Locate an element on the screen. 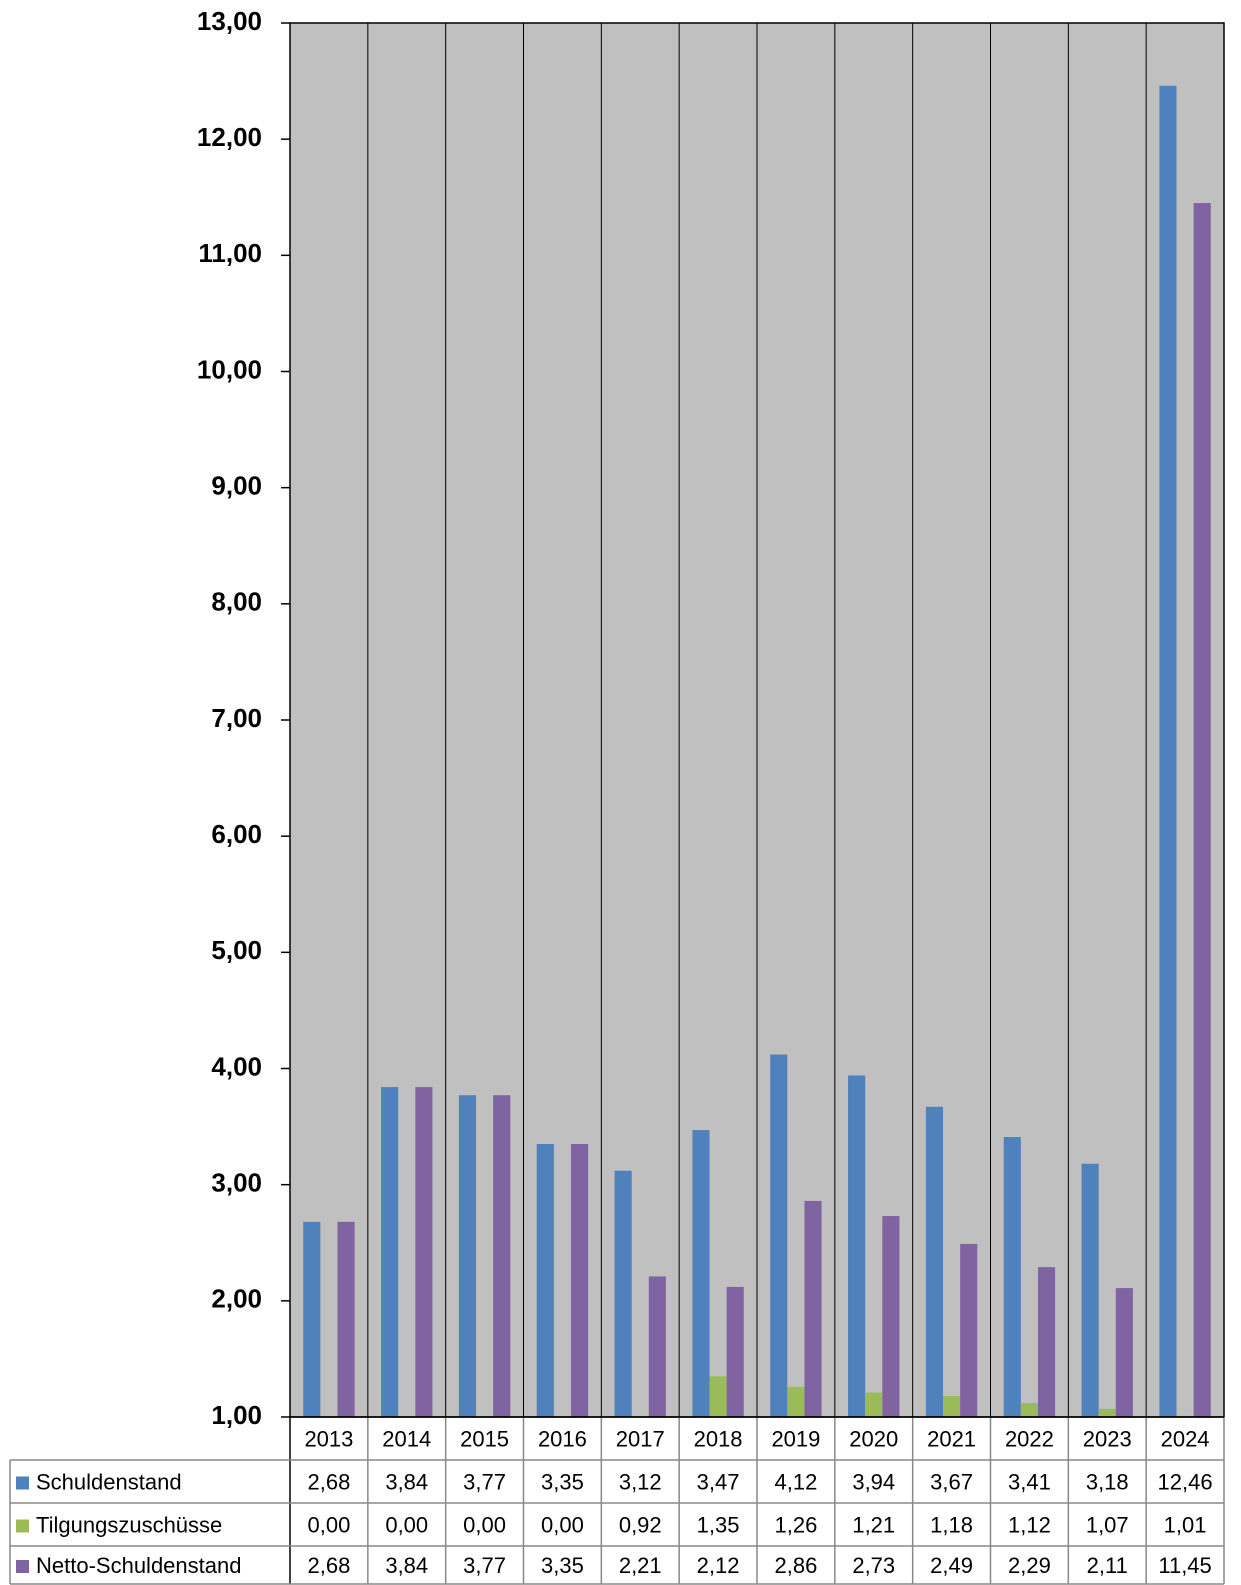 Image resolution: width=1241 pixels, height=1585 pixels. table-value: 2,12 is located at coordinates (718, 1565).